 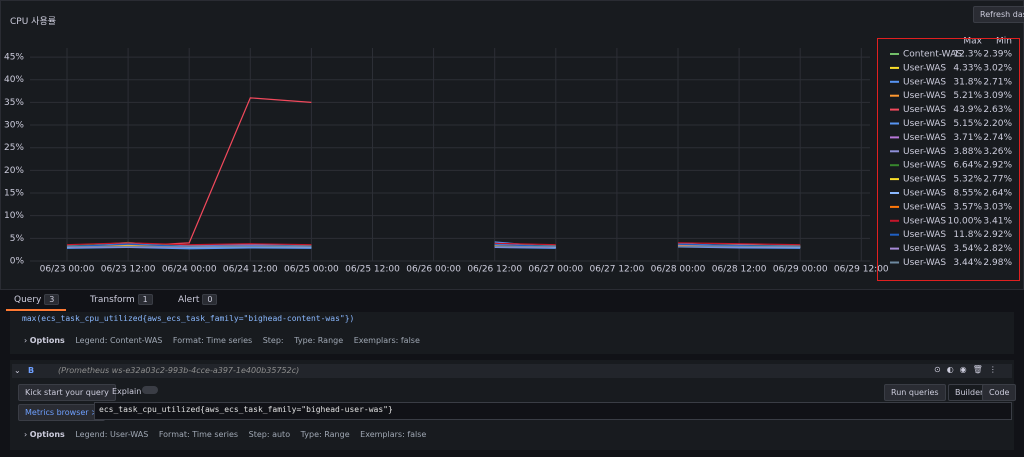 I want to click on y-tick-label: 25%, so click(x=14, y=148).